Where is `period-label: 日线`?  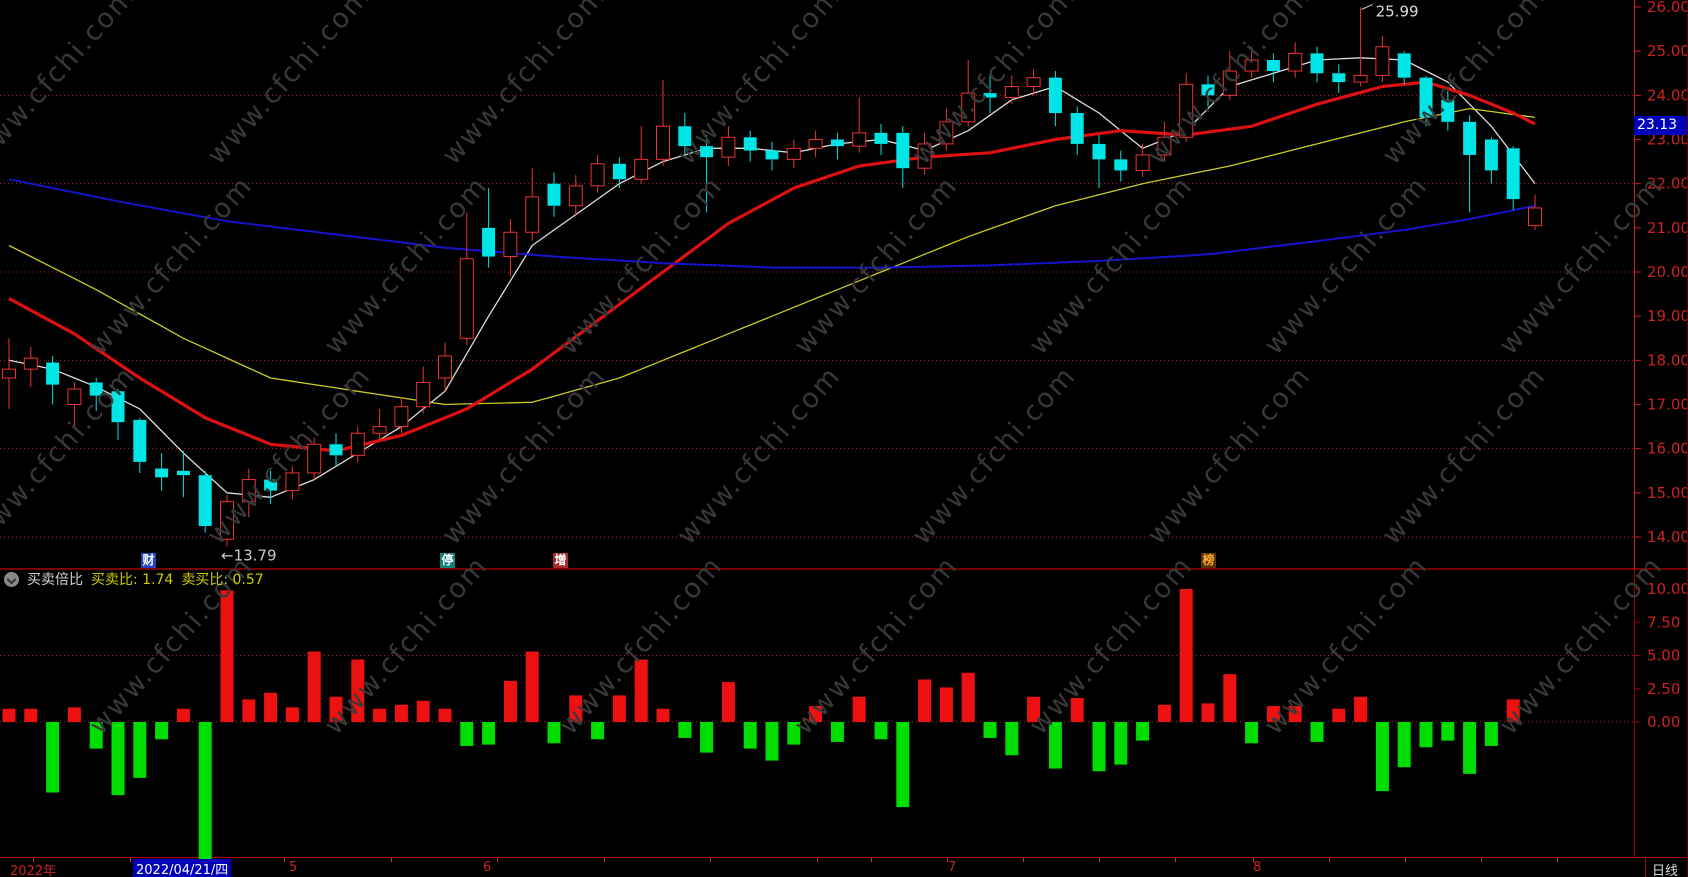 period-label: 日线 is located at coordinates (1665, 870).